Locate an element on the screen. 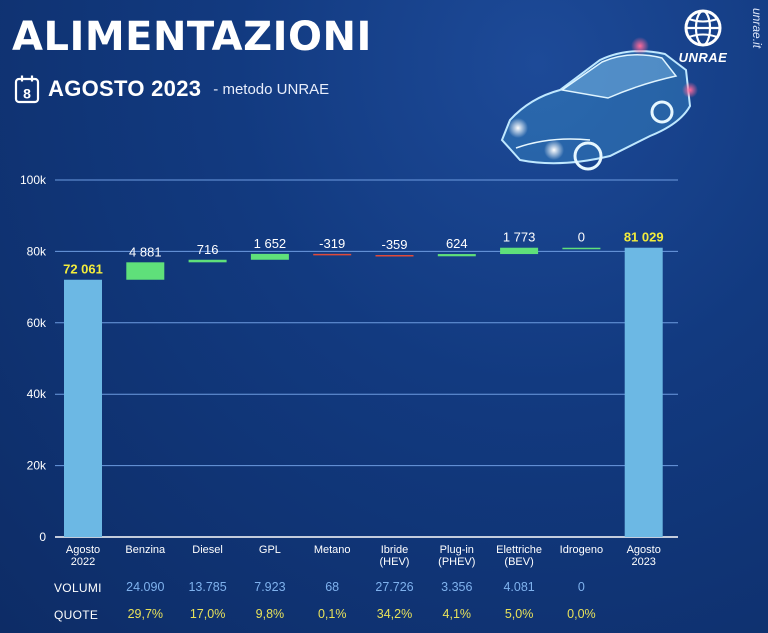 The image size is (768, 633). volume-cell: 7.923 is located at coordinates (270, 587).